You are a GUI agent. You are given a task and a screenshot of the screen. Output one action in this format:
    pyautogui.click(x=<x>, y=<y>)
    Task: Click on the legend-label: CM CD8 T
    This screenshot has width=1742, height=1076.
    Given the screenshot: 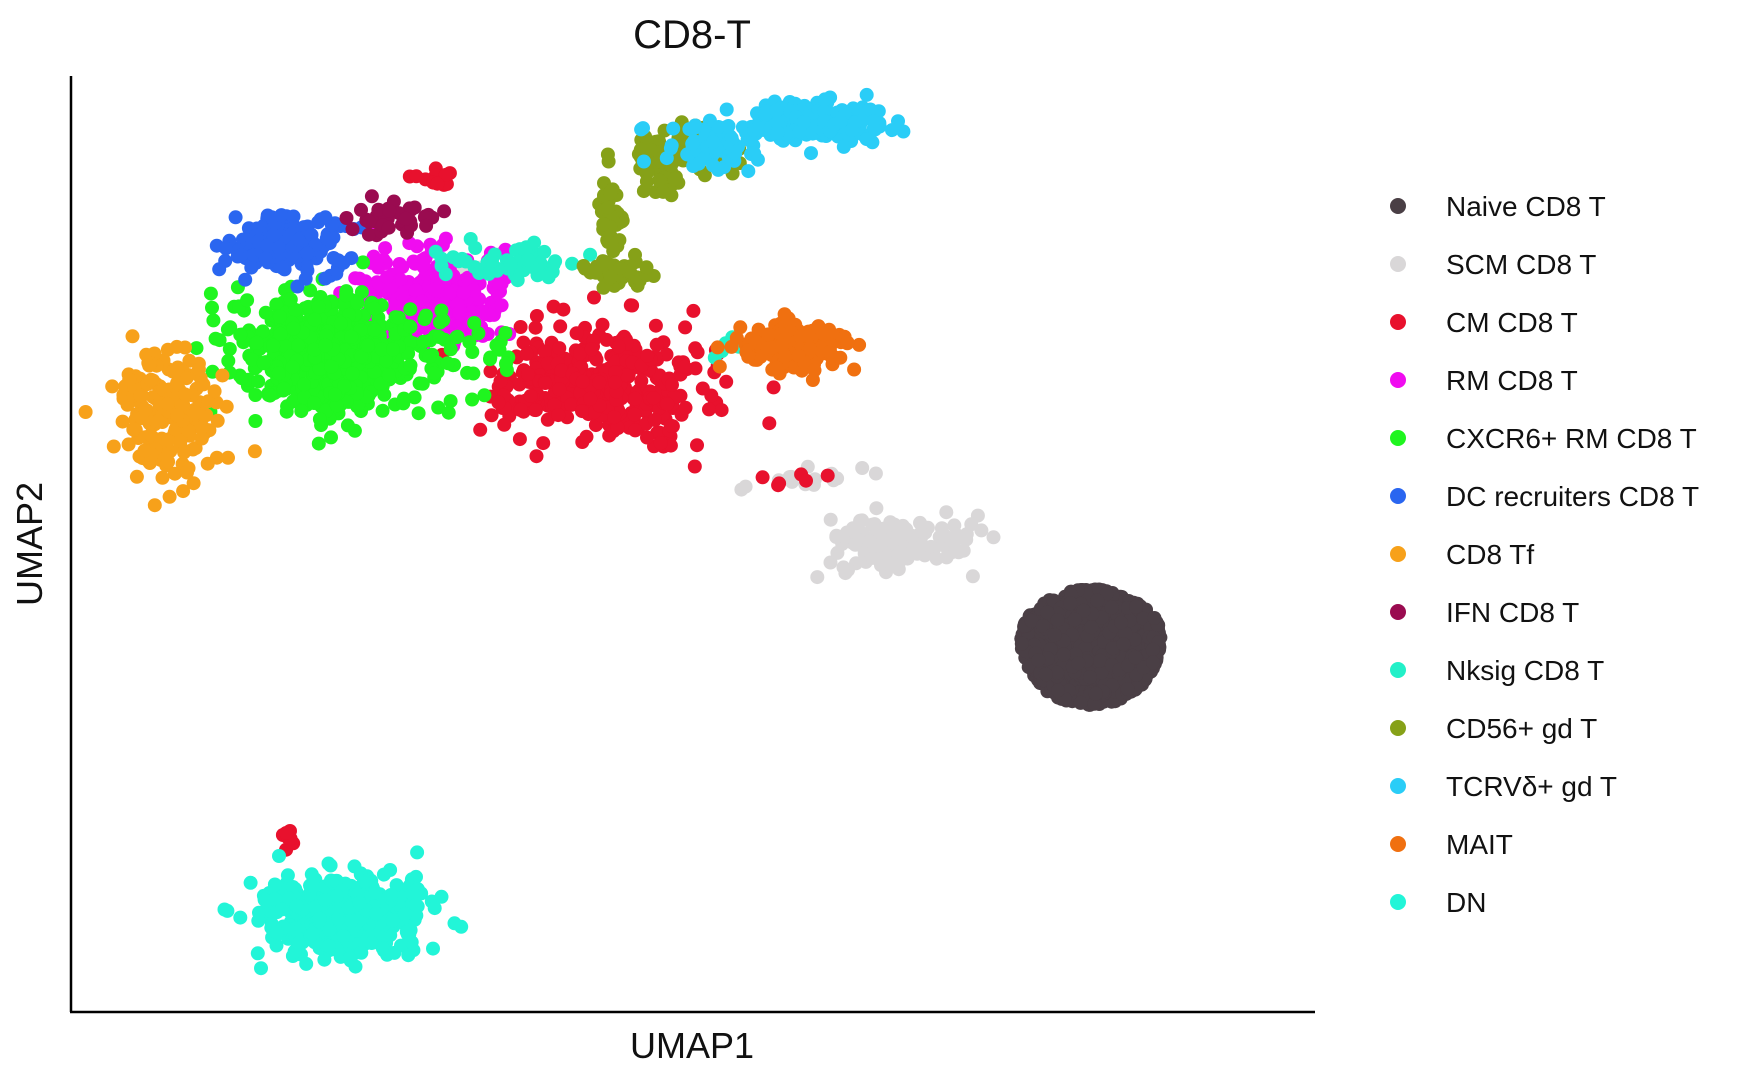 What is the action you would take?
    pyautogui.click(x=1512, y=322)
    